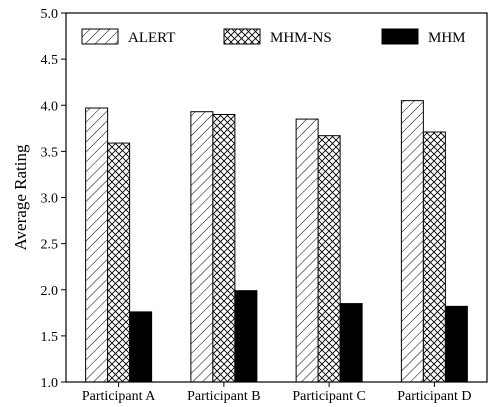  I want to click on x-tick-label: Participant B, so click(224, 396).